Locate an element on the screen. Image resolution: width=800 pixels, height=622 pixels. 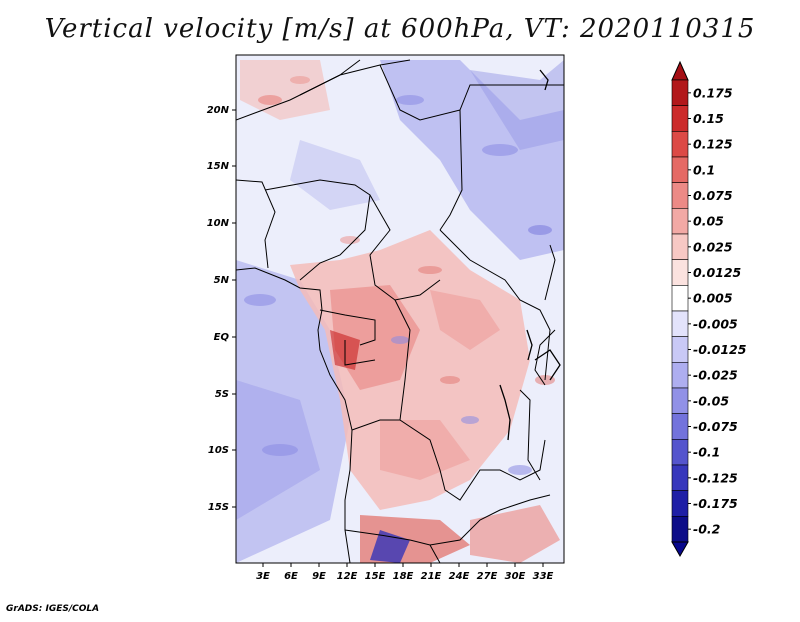
colorbar-label: -0.2 is located at coordinates (706, 529).